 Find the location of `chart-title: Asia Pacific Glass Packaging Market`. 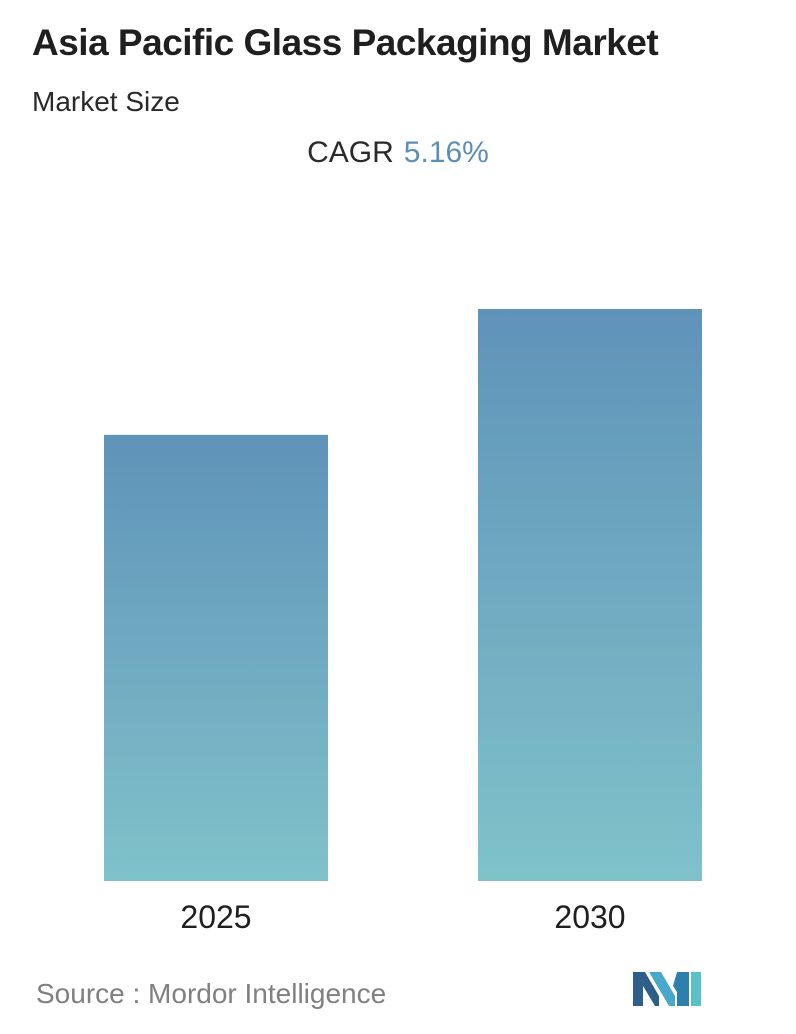

chart-title: Asia Pacific Glass Packaging Market is located at coordinates (345, 42).